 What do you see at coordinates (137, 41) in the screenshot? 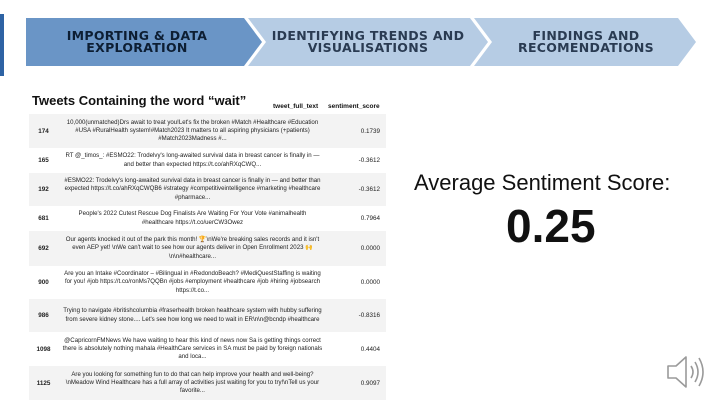
I see `step-importing-label: IMPORTING & DATA EXPLORATION` at bounding box center [137, 41].